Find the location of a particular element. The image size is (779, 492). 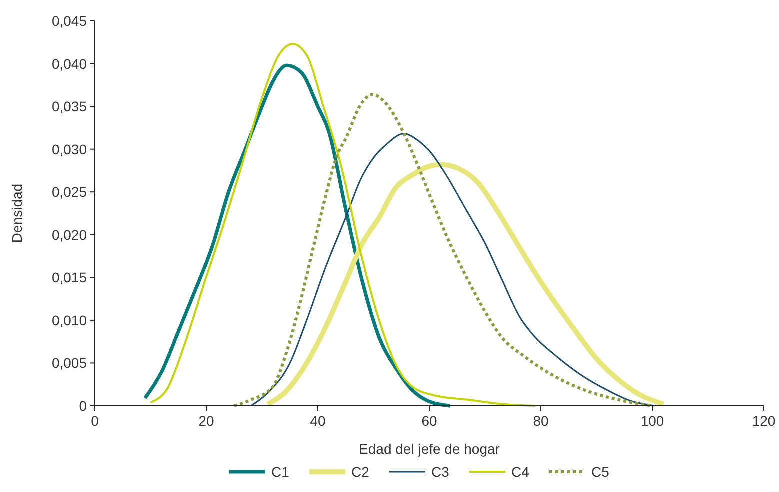

legend-label: C2 is located at coordinates (361, 472).